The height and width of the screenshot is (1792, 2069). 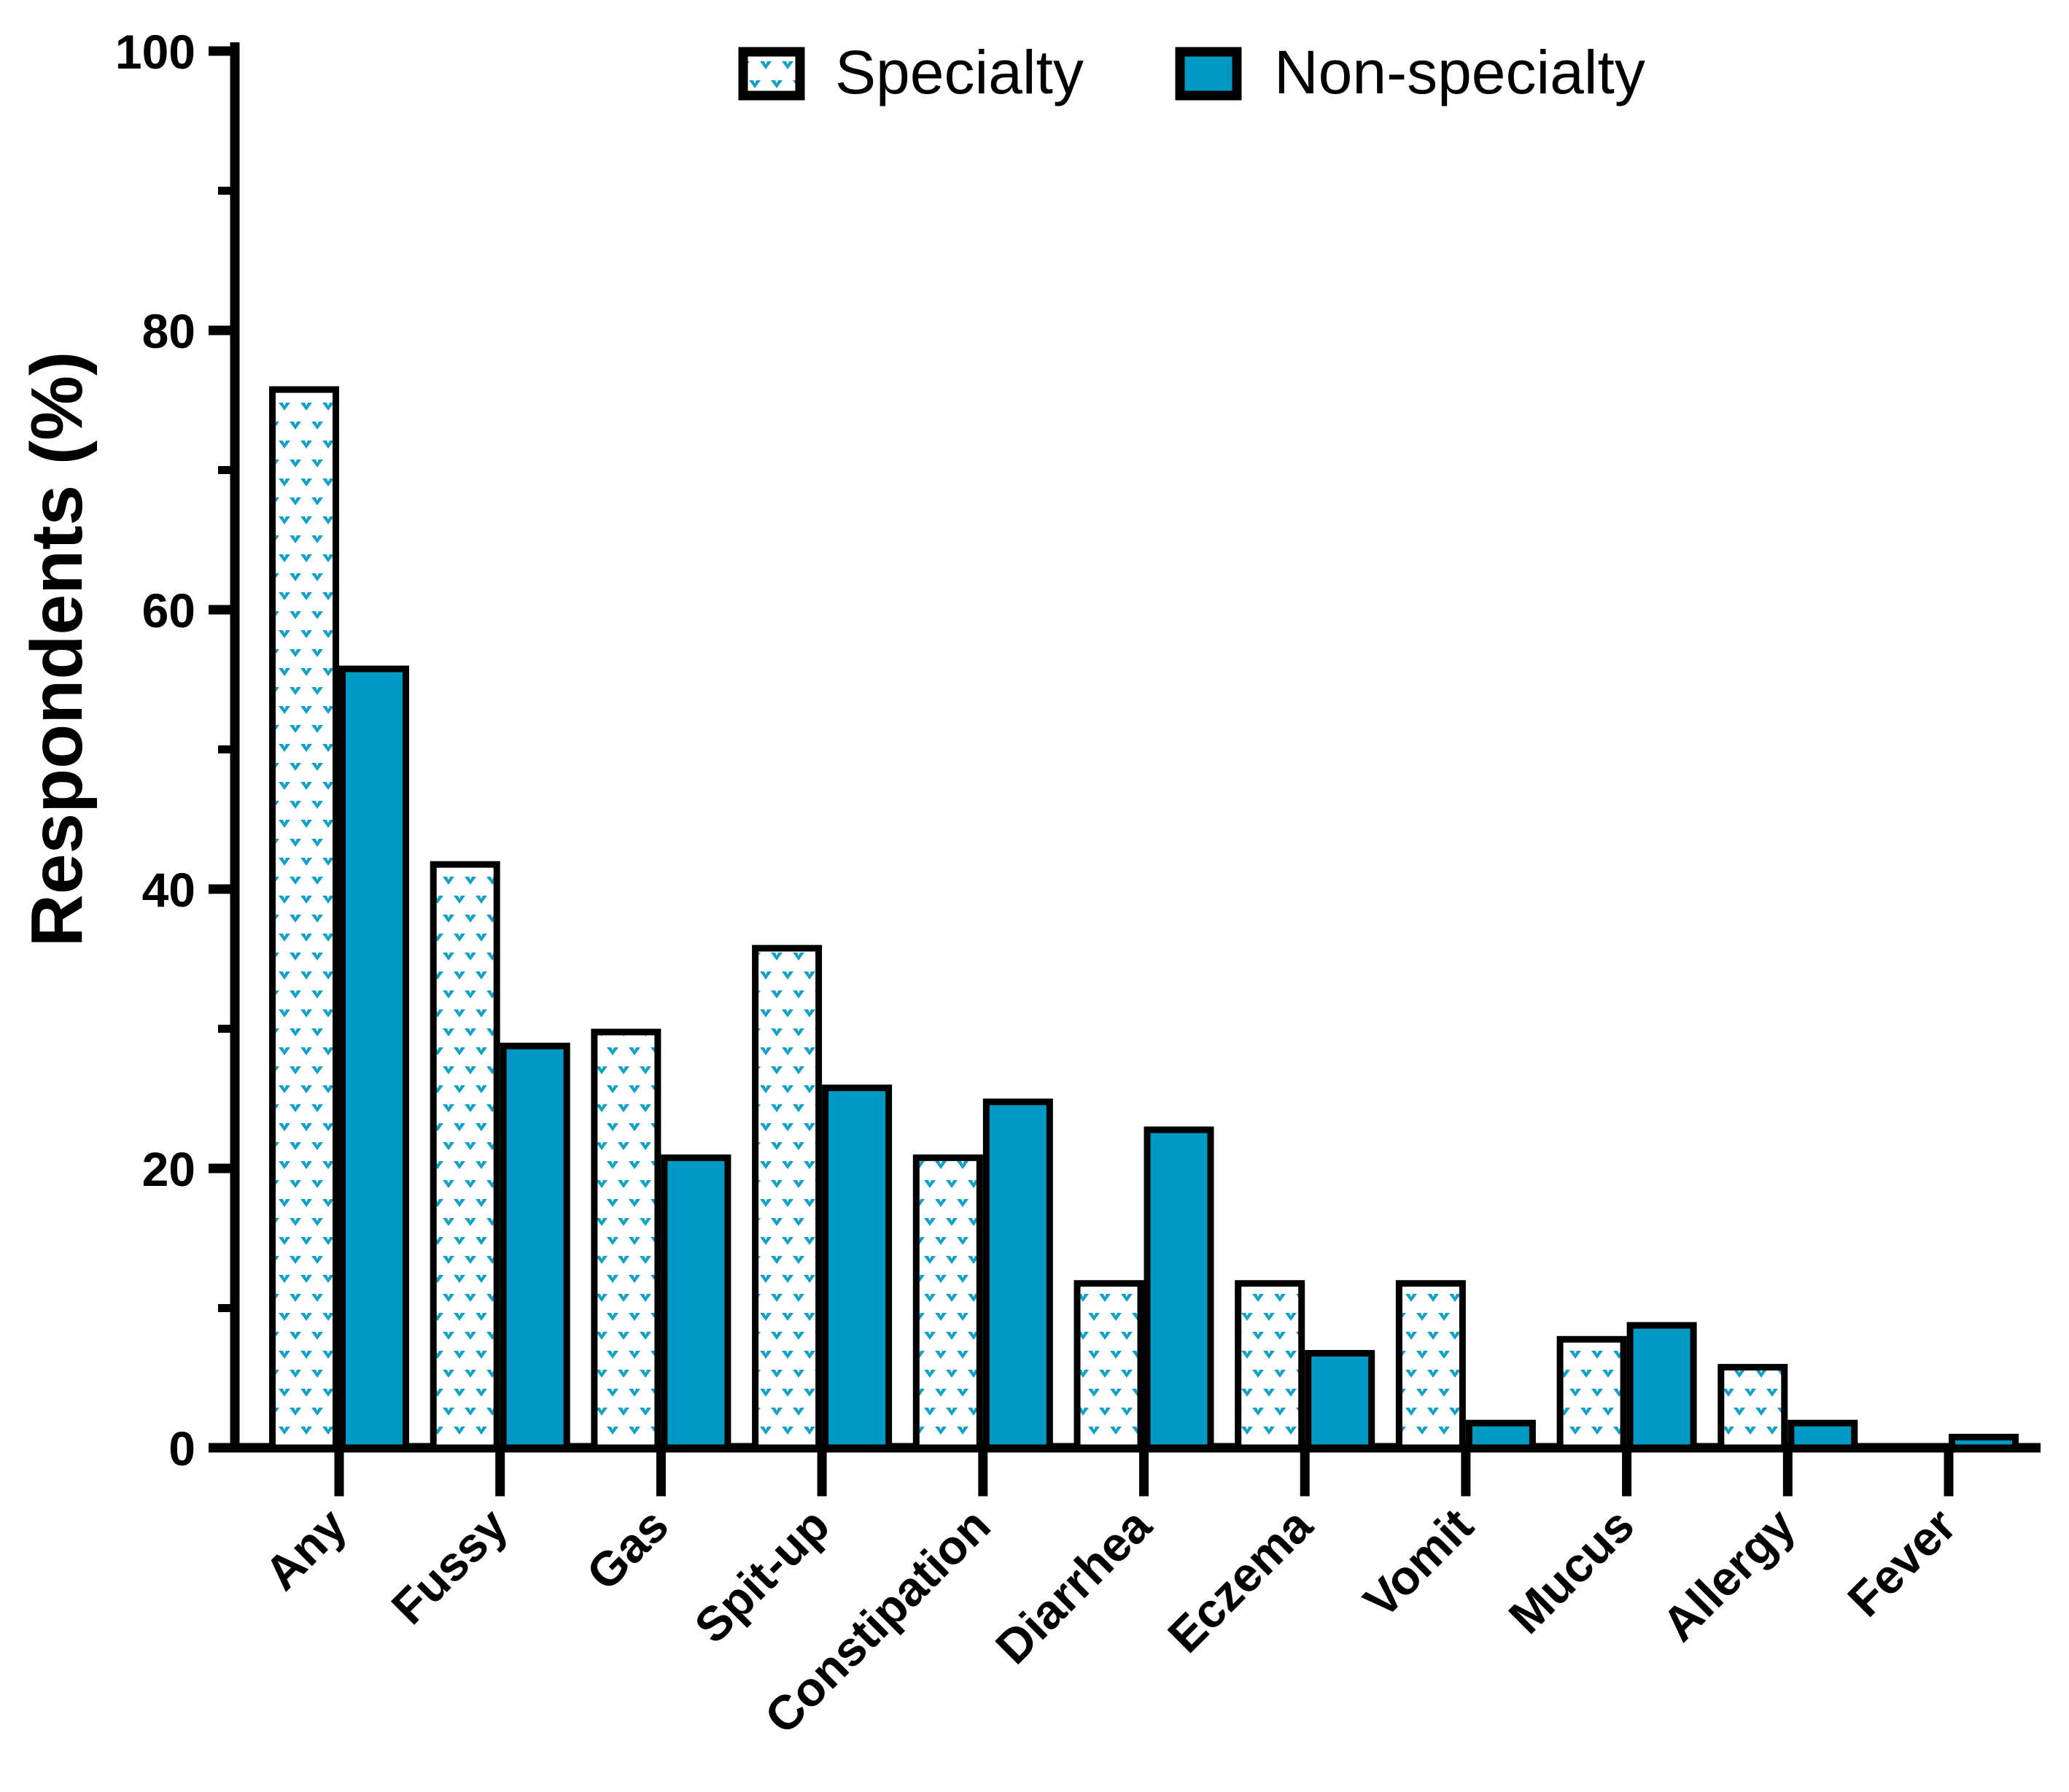 I want to click on bar-specialty-fussy, so click(x=465, y=1156).